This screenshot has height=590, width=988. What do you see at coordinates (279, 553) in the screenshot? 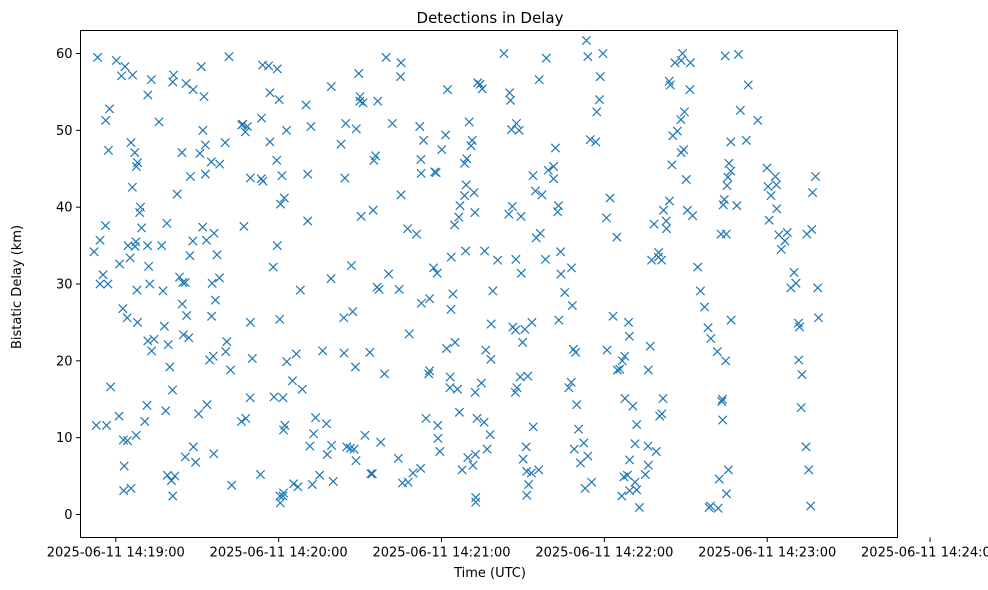
I see `x-tick-label: 2025-06-11 14:20:00` at bounding box center [279, 553].